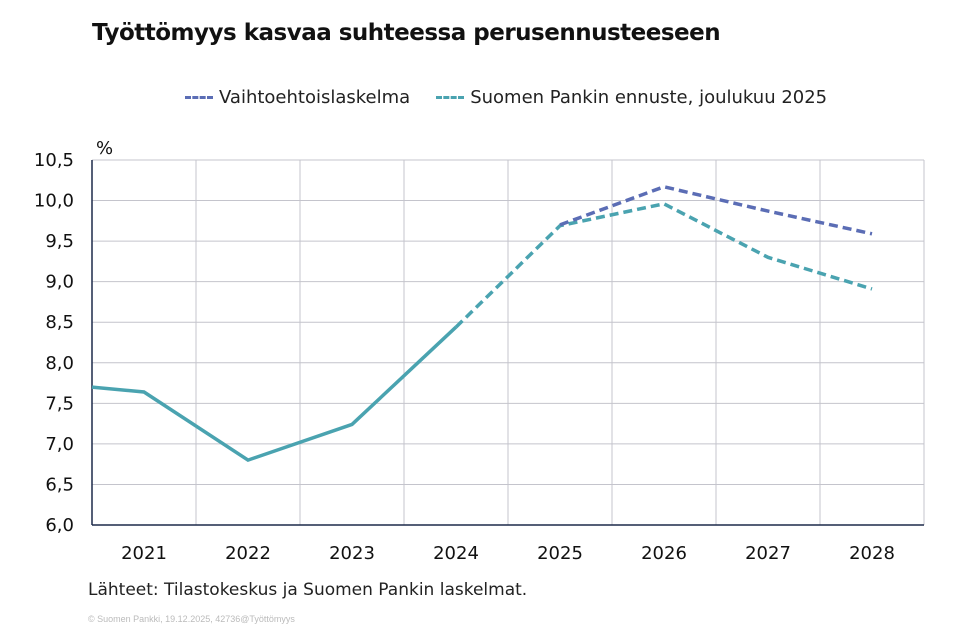 The image size is (976, 638). I want to click on y-tick-label: 9,0, so click(59, 282).